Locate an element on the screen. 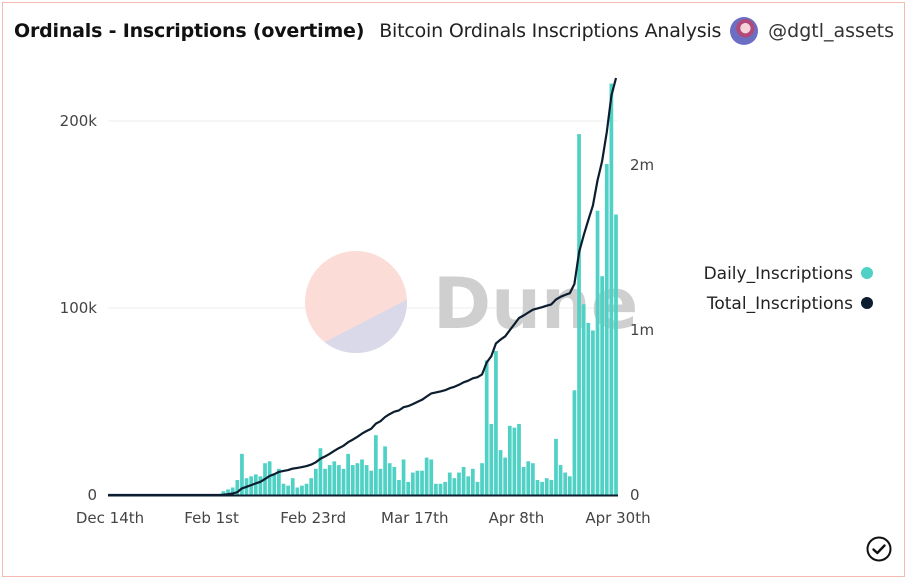 This screenshot has height=577, width=910. legend-label: Daily_Inscriptions is located at coordinates (779, 274).